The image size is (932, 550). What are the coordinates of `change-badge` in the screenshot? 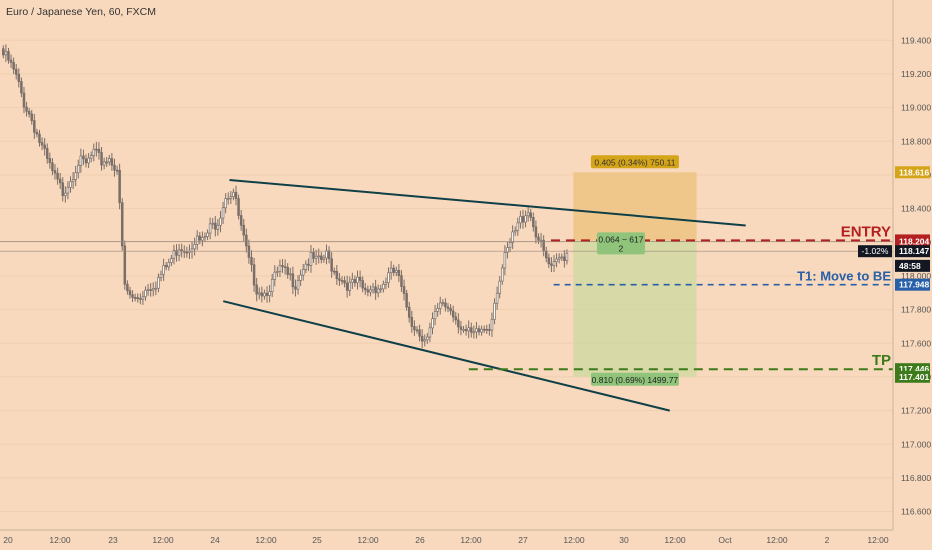 It's located at (875, 251).